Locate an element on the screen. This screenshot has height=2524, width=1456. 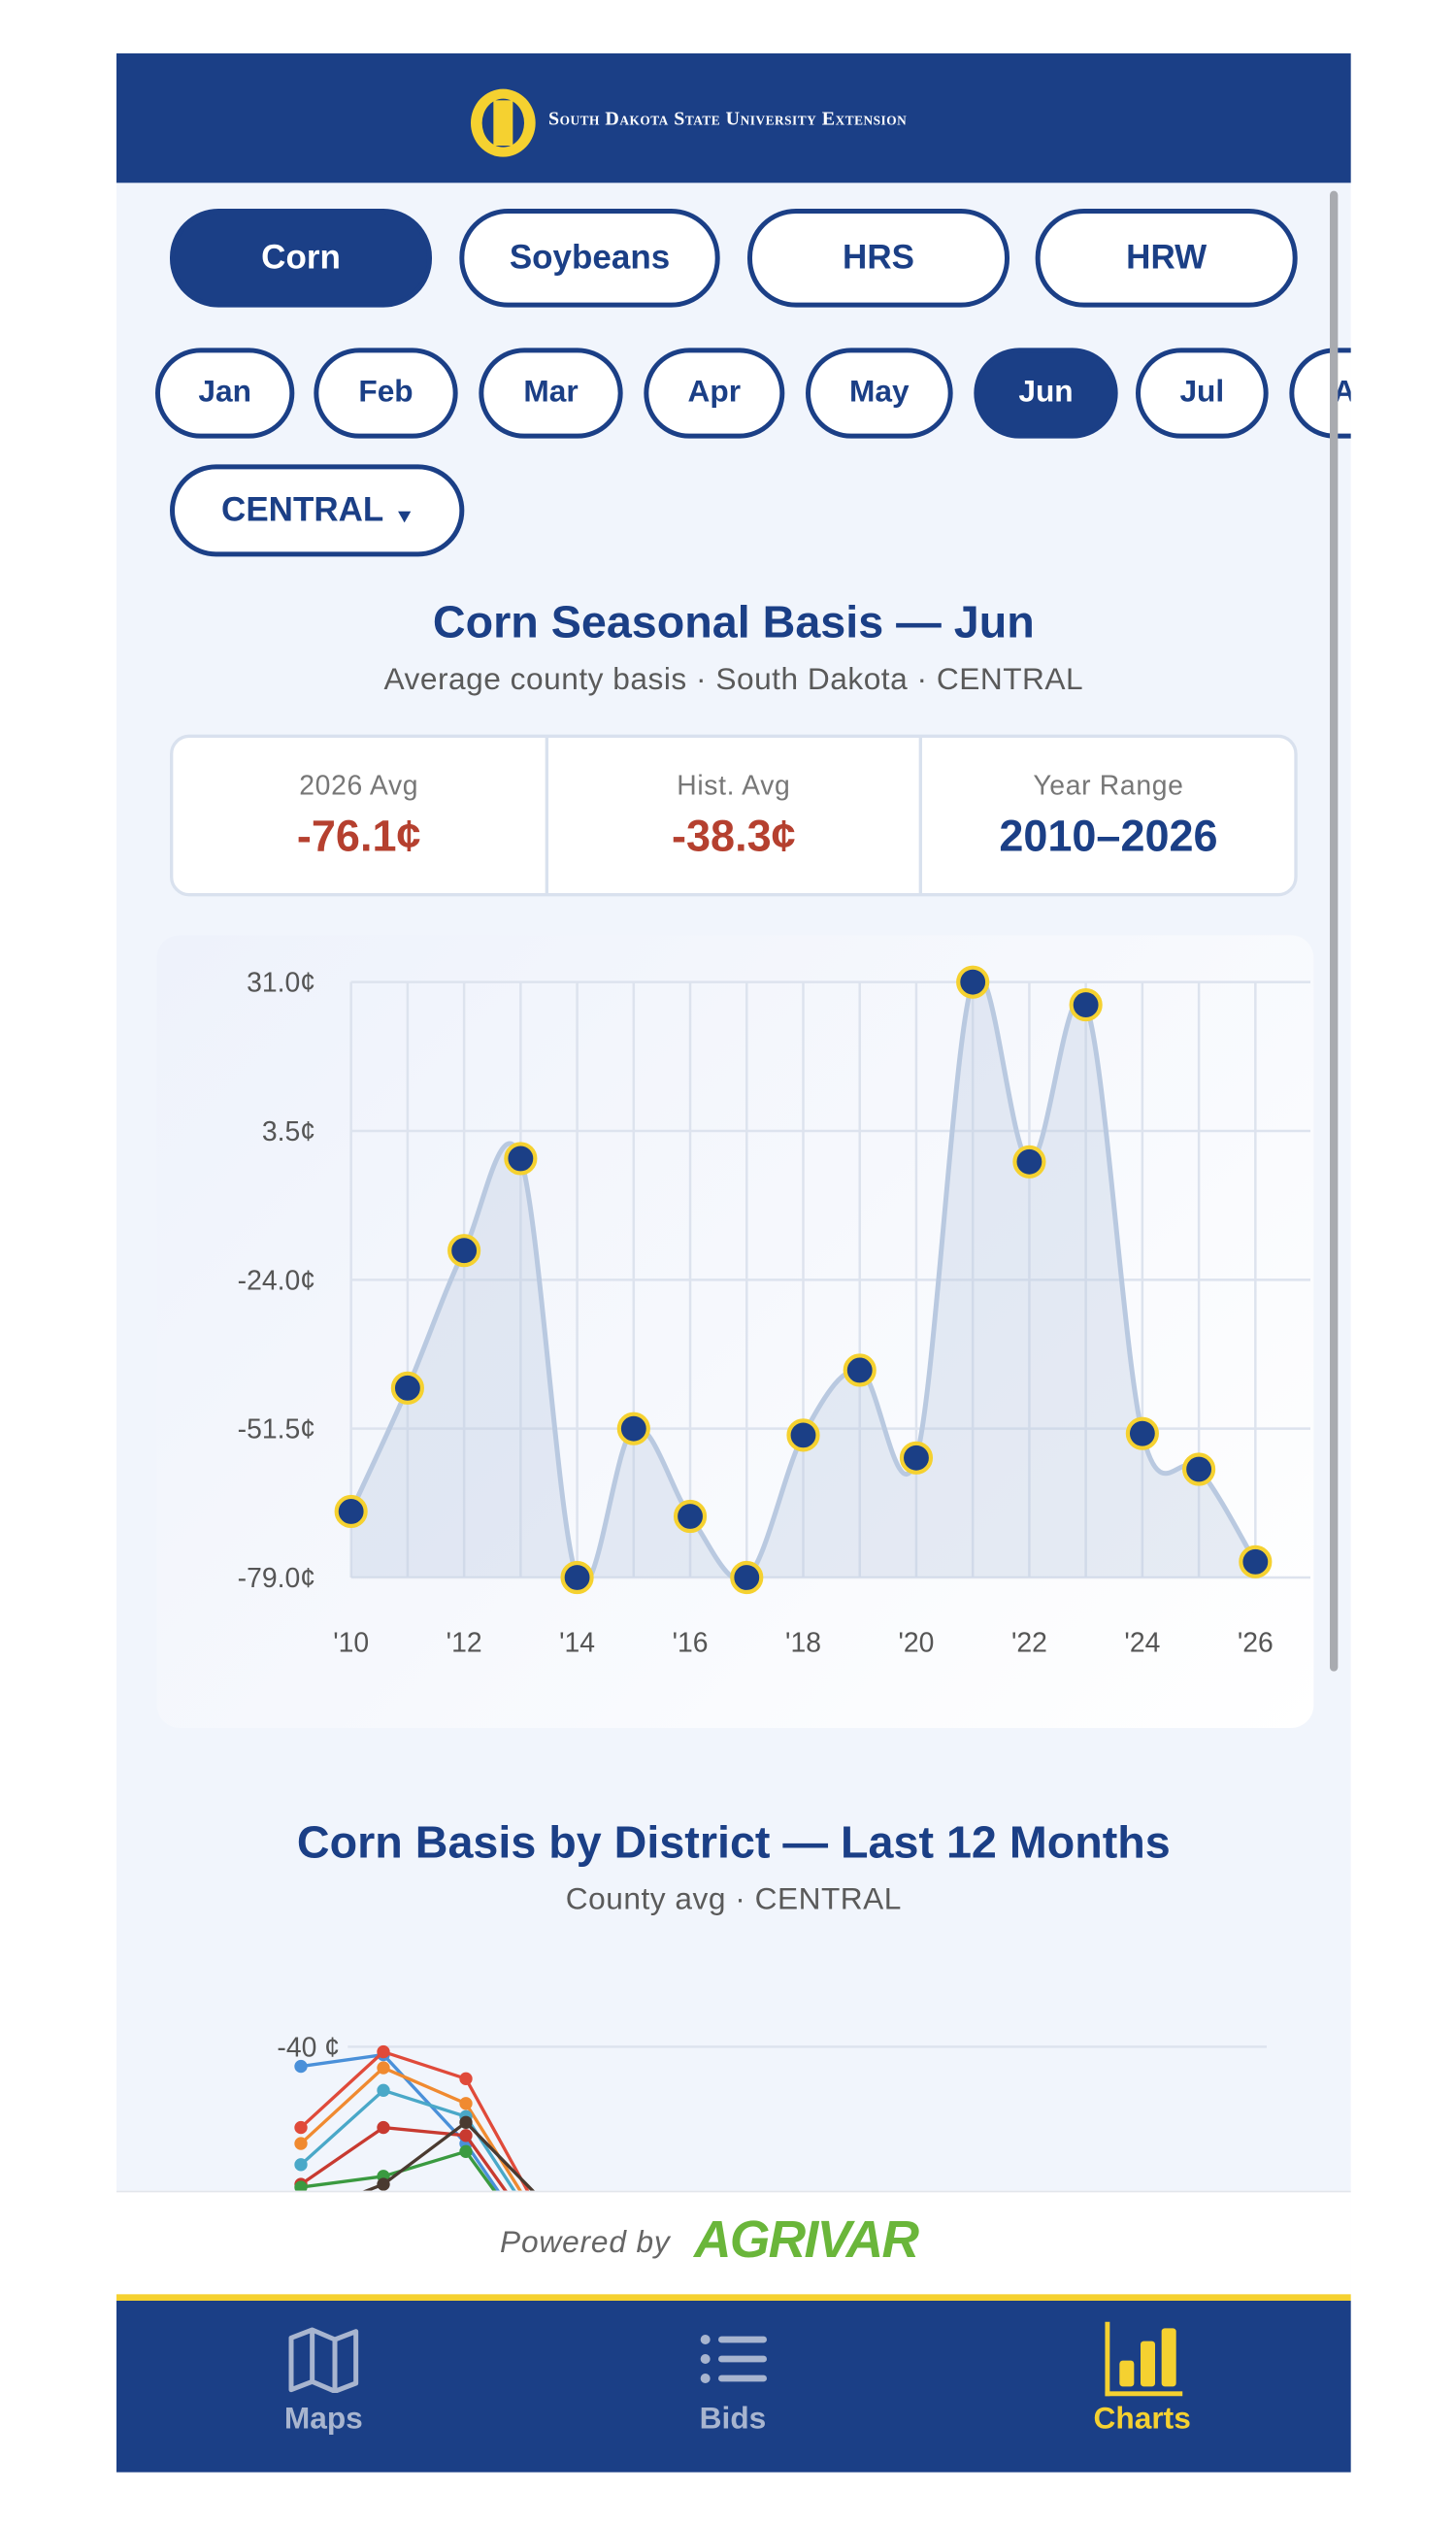
x-tick-label: '16 is located at coordinates (691, 1643).